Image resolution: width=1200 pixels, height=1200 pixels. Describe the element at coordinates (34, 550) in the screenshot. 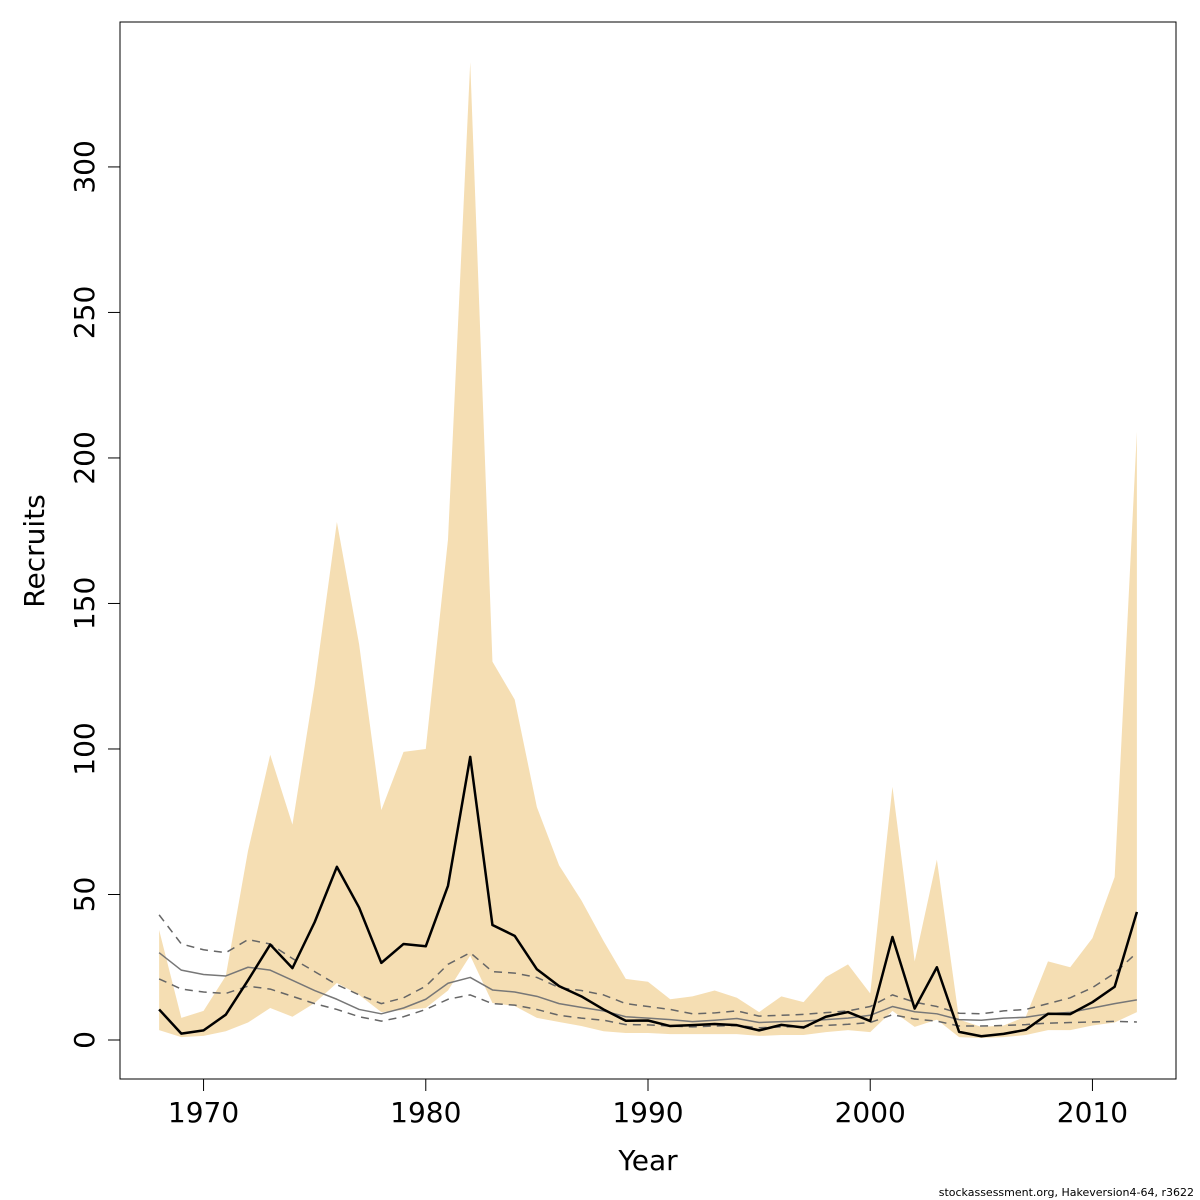

I see `y-axis-label: Recruits` at that location.